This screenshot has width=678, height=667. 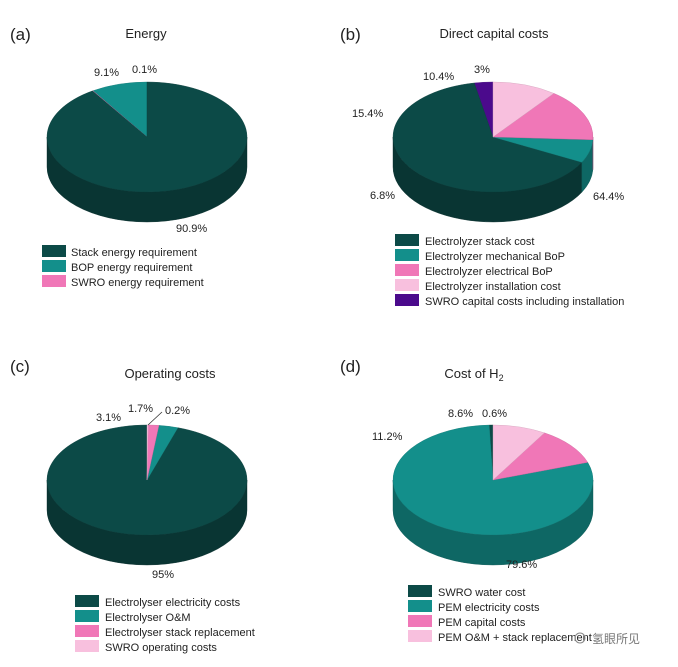 What do you see at coordinates (137, 283) in the screenshot?
I see `legend-label: SWRO energy requirement` at bounding box center [137, 283].